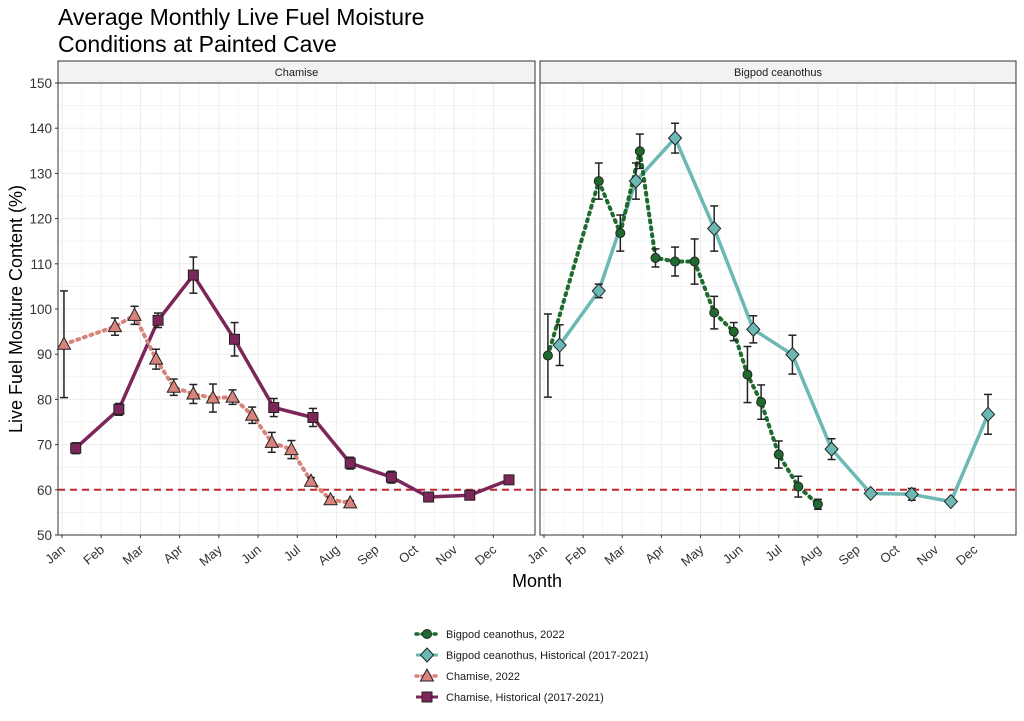  What do you see at coordinates (40, 219) in the screenshot?
I see `y-tick-label: 120` at bounding box center [40, 219].